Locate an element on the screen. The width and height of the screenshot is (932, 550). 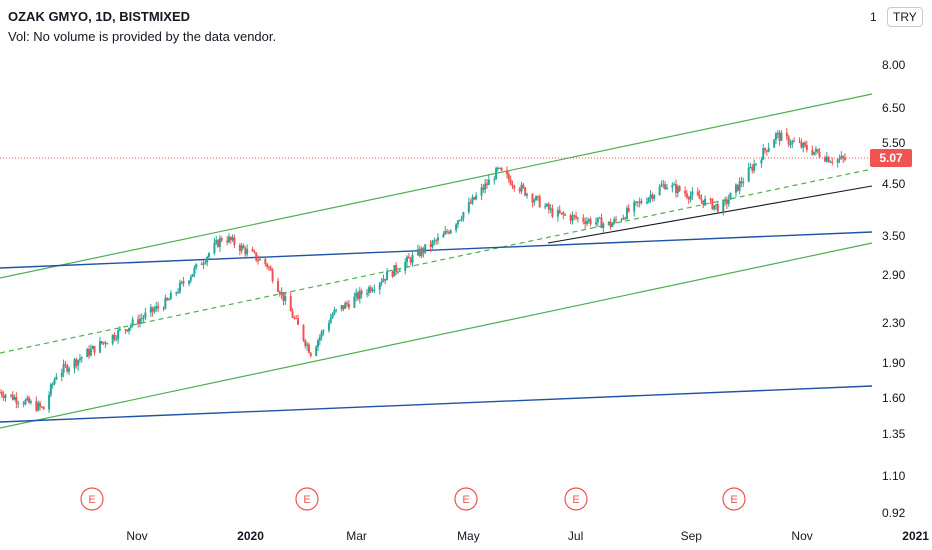
y-tick-label: 1.35 is located at coordinates (894, 433).